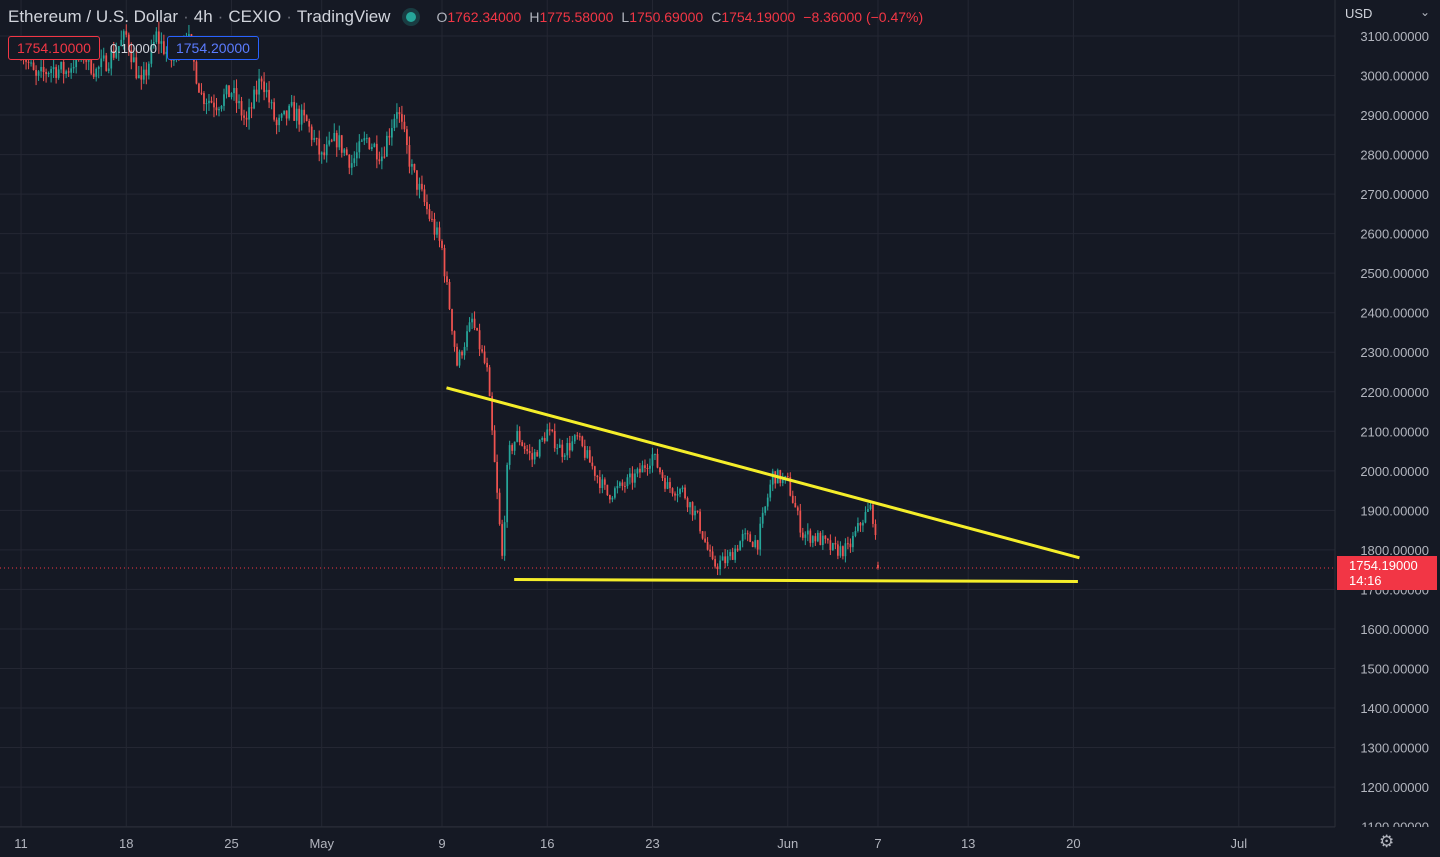 The image size is (1440, 857). What do you see at coordinates (126, 843) in the screenshot?
I see `x-tick-label: 18` at bounding box center [126, 843].